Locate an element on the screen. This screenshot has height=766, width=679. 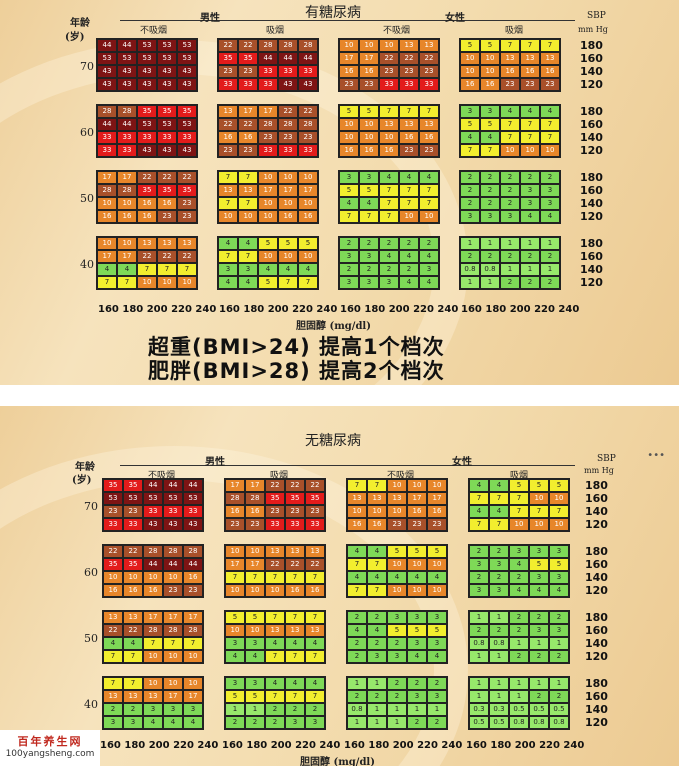
male-header: 男性 is located at coordinates (210, 18).